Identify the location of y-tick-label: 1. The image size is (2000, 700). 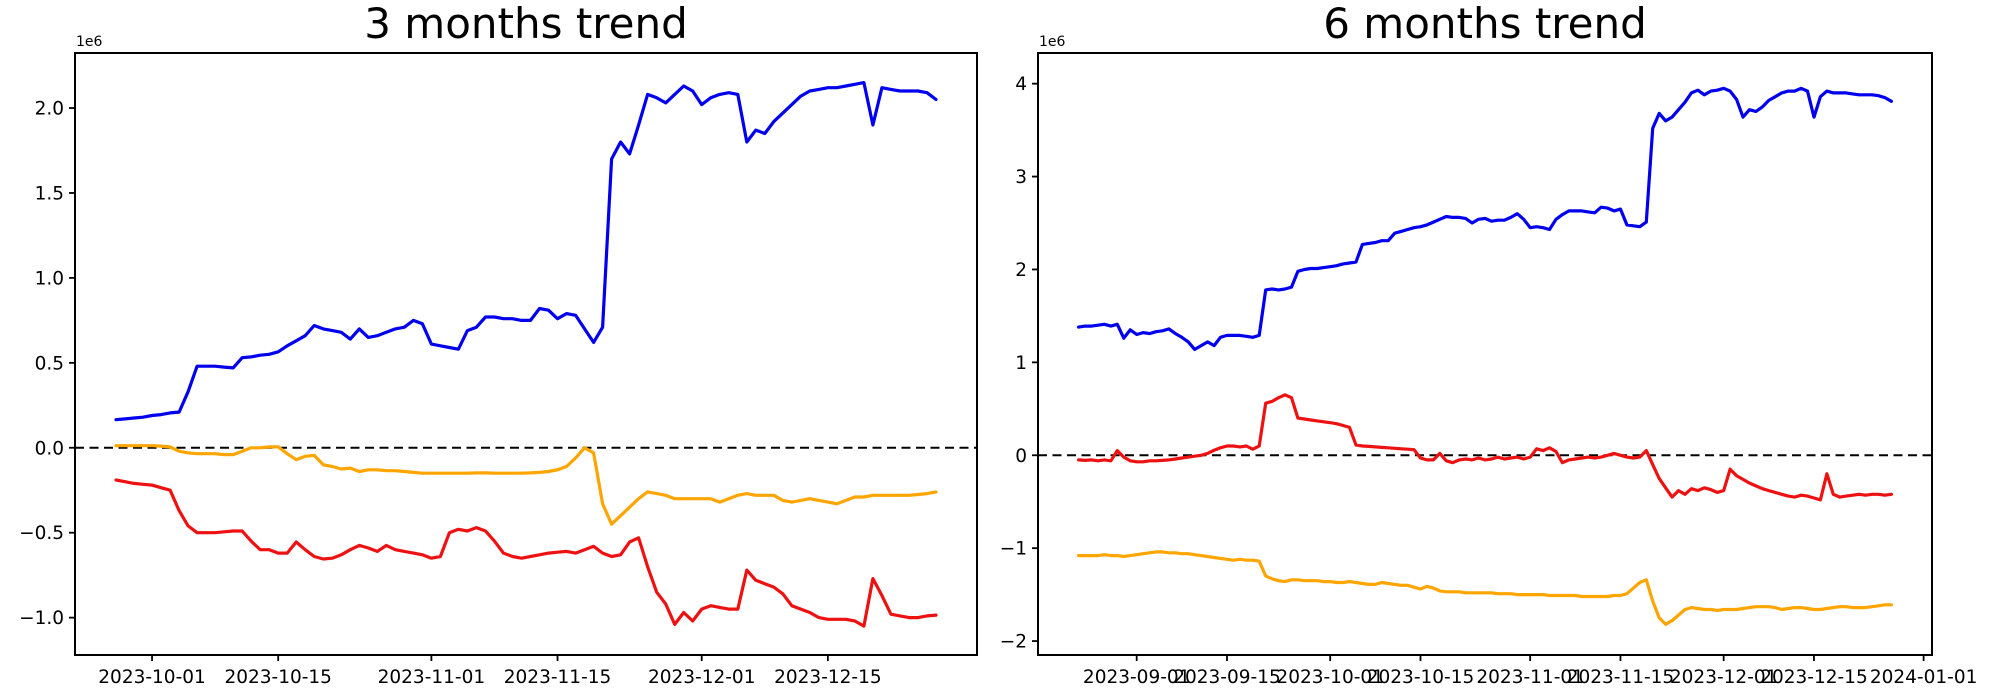
(1021, 363).